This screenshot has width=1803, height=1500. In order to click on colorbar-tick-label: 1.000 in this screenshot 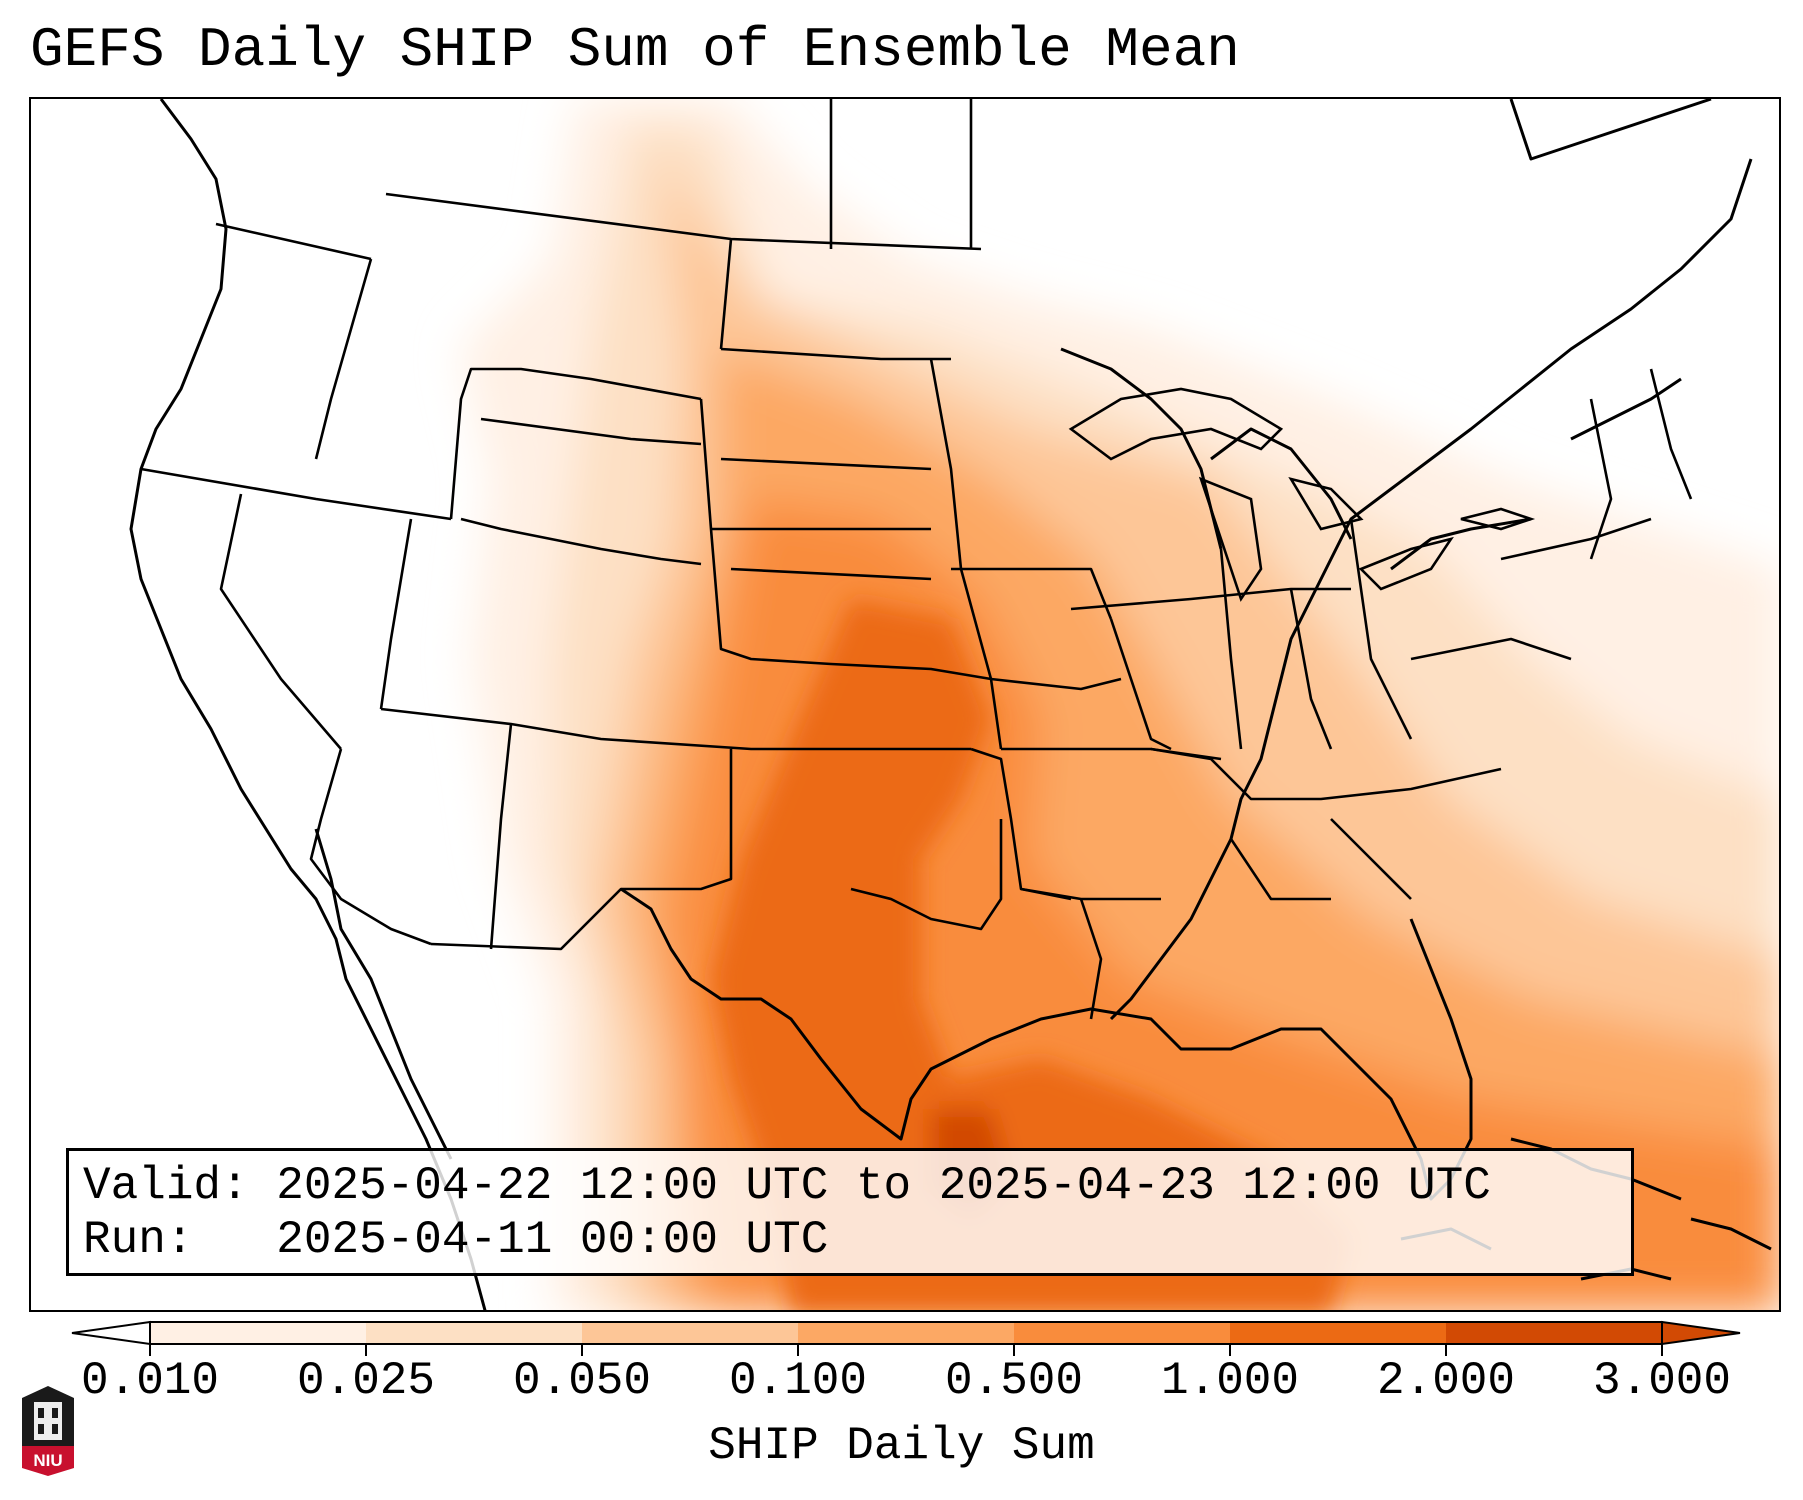, I will do `click(1230, 1381)`.